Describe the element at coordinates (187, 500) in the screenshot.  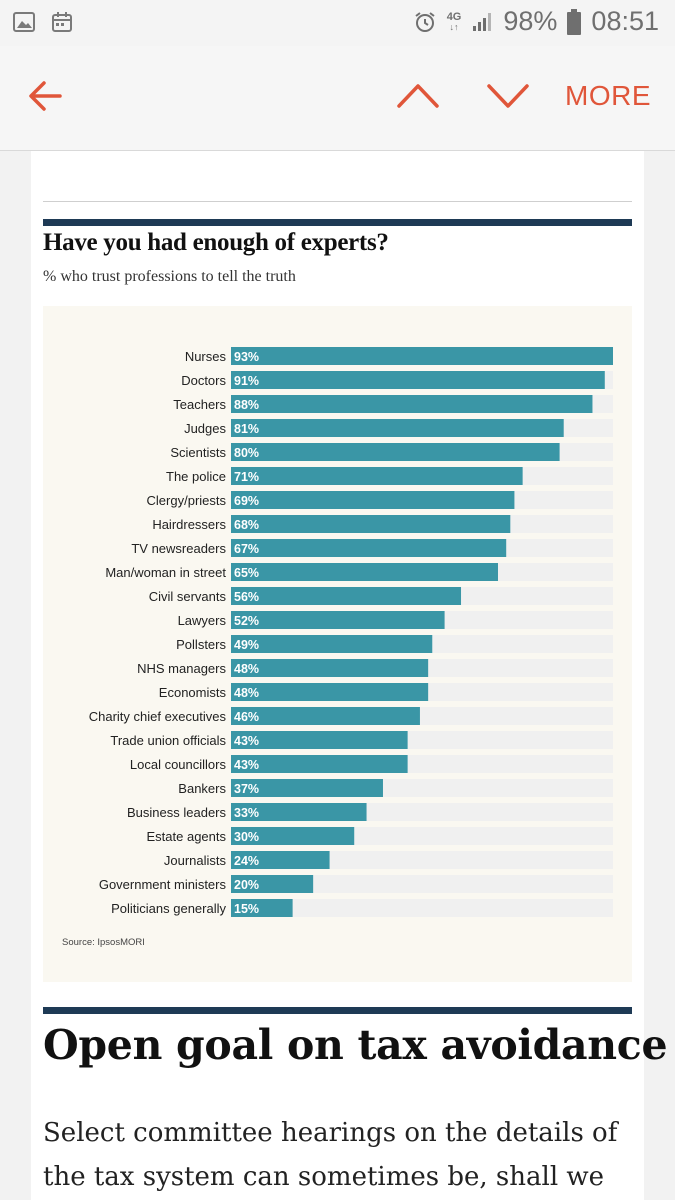
I see `category-label: Clergy/priests` at that location.